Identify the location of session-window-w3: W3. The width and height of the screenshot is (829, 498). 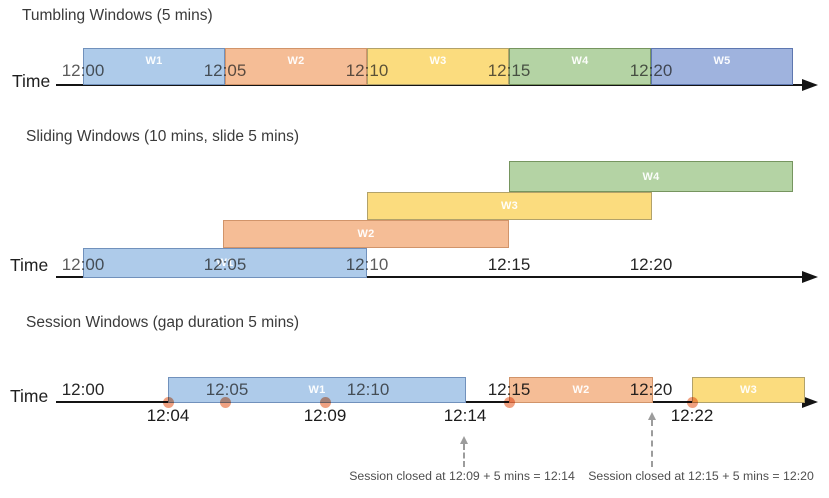
(748, 390).